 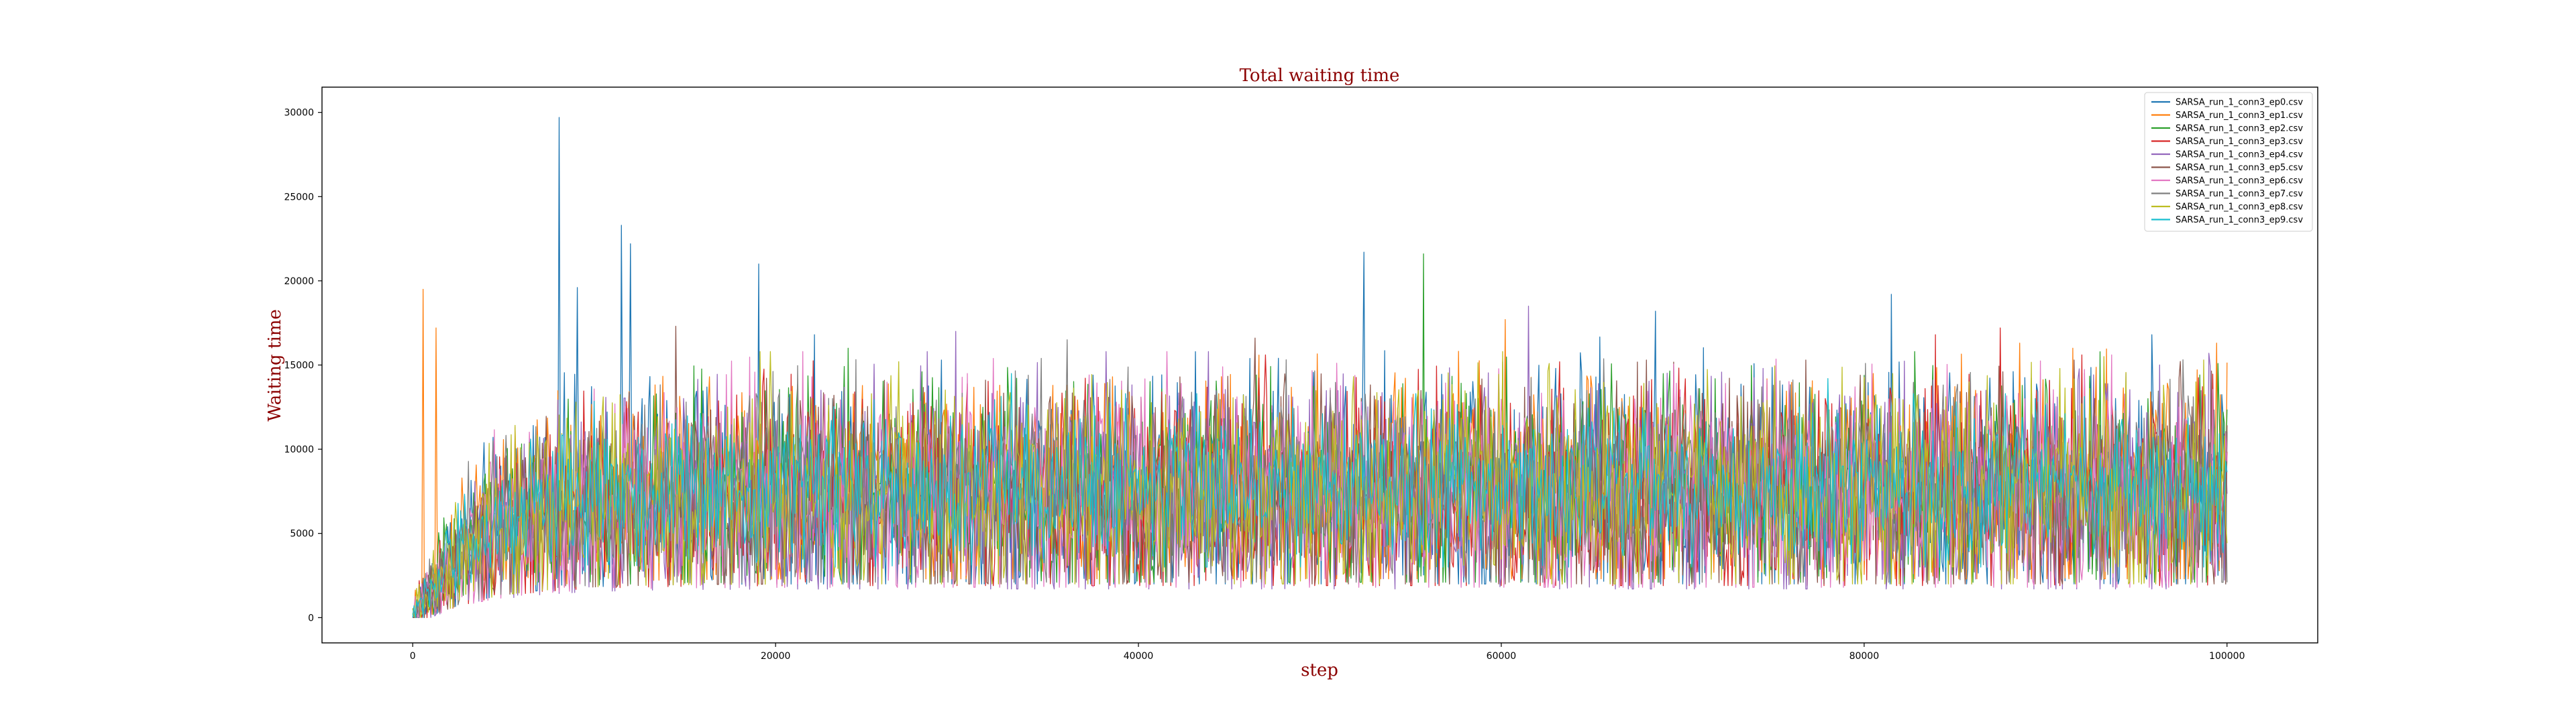 I want to click on legend-entry-label: SARSA_run_1_conn3_ep3.csv, so click(x=2239, y=142).